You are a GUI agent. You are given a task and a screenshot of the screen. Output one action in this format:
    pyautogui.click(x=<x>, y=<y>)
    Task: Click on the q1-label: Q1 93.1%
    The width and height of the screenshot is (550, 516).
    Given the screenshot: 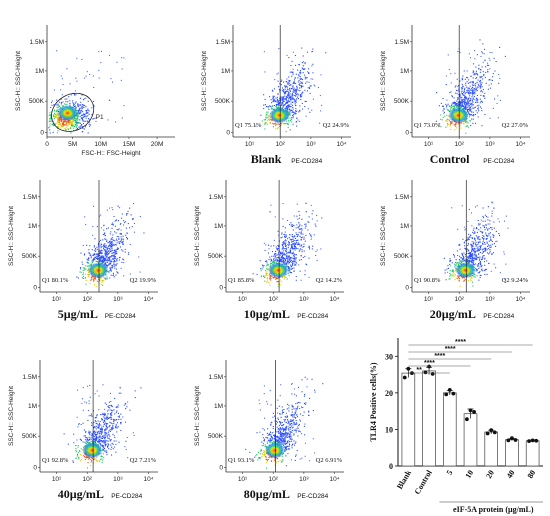 What is the action you would take?
    pyautogui.click(x=241, y=460)
    